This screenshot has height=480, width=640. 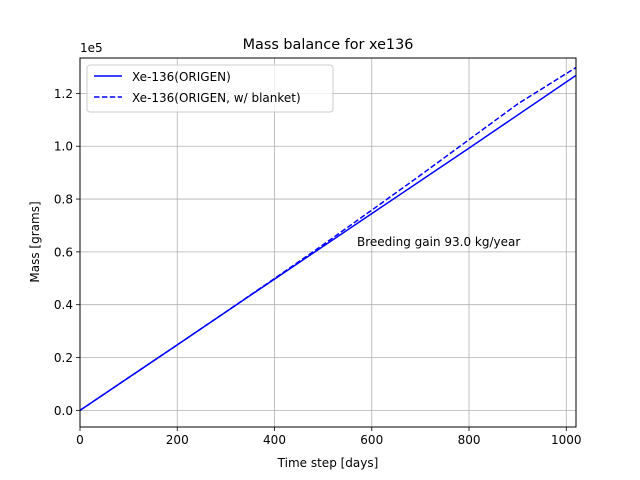 What do you see at coordinates (63, 252) in the screenshot?
I see `y-tick-label: 0.6` at bounding box center [63, 252].